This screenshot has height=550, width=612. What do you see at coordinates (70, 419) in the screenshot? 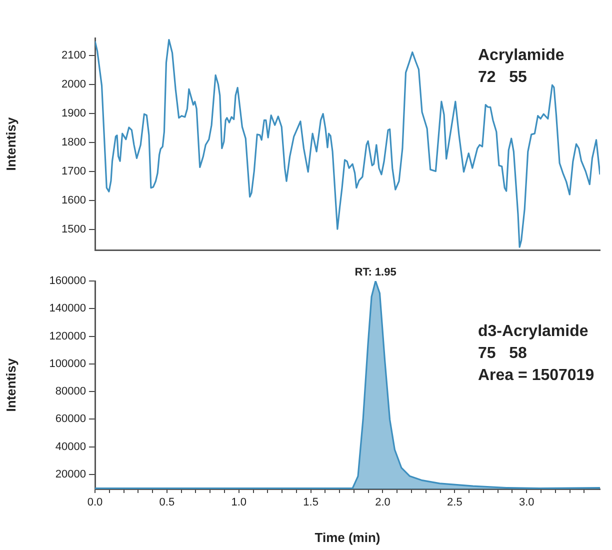
I see `y-tick-label: 60000` at bounding box center [70, 419].